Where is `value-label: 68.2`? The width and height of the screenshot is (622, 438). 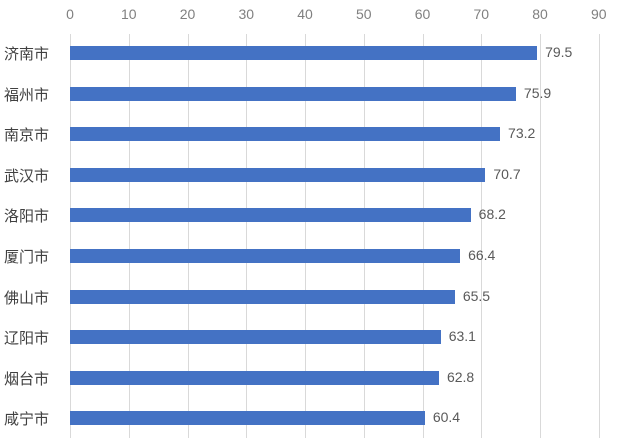
value-label: 68.2 is located at coordinates (492, 214).